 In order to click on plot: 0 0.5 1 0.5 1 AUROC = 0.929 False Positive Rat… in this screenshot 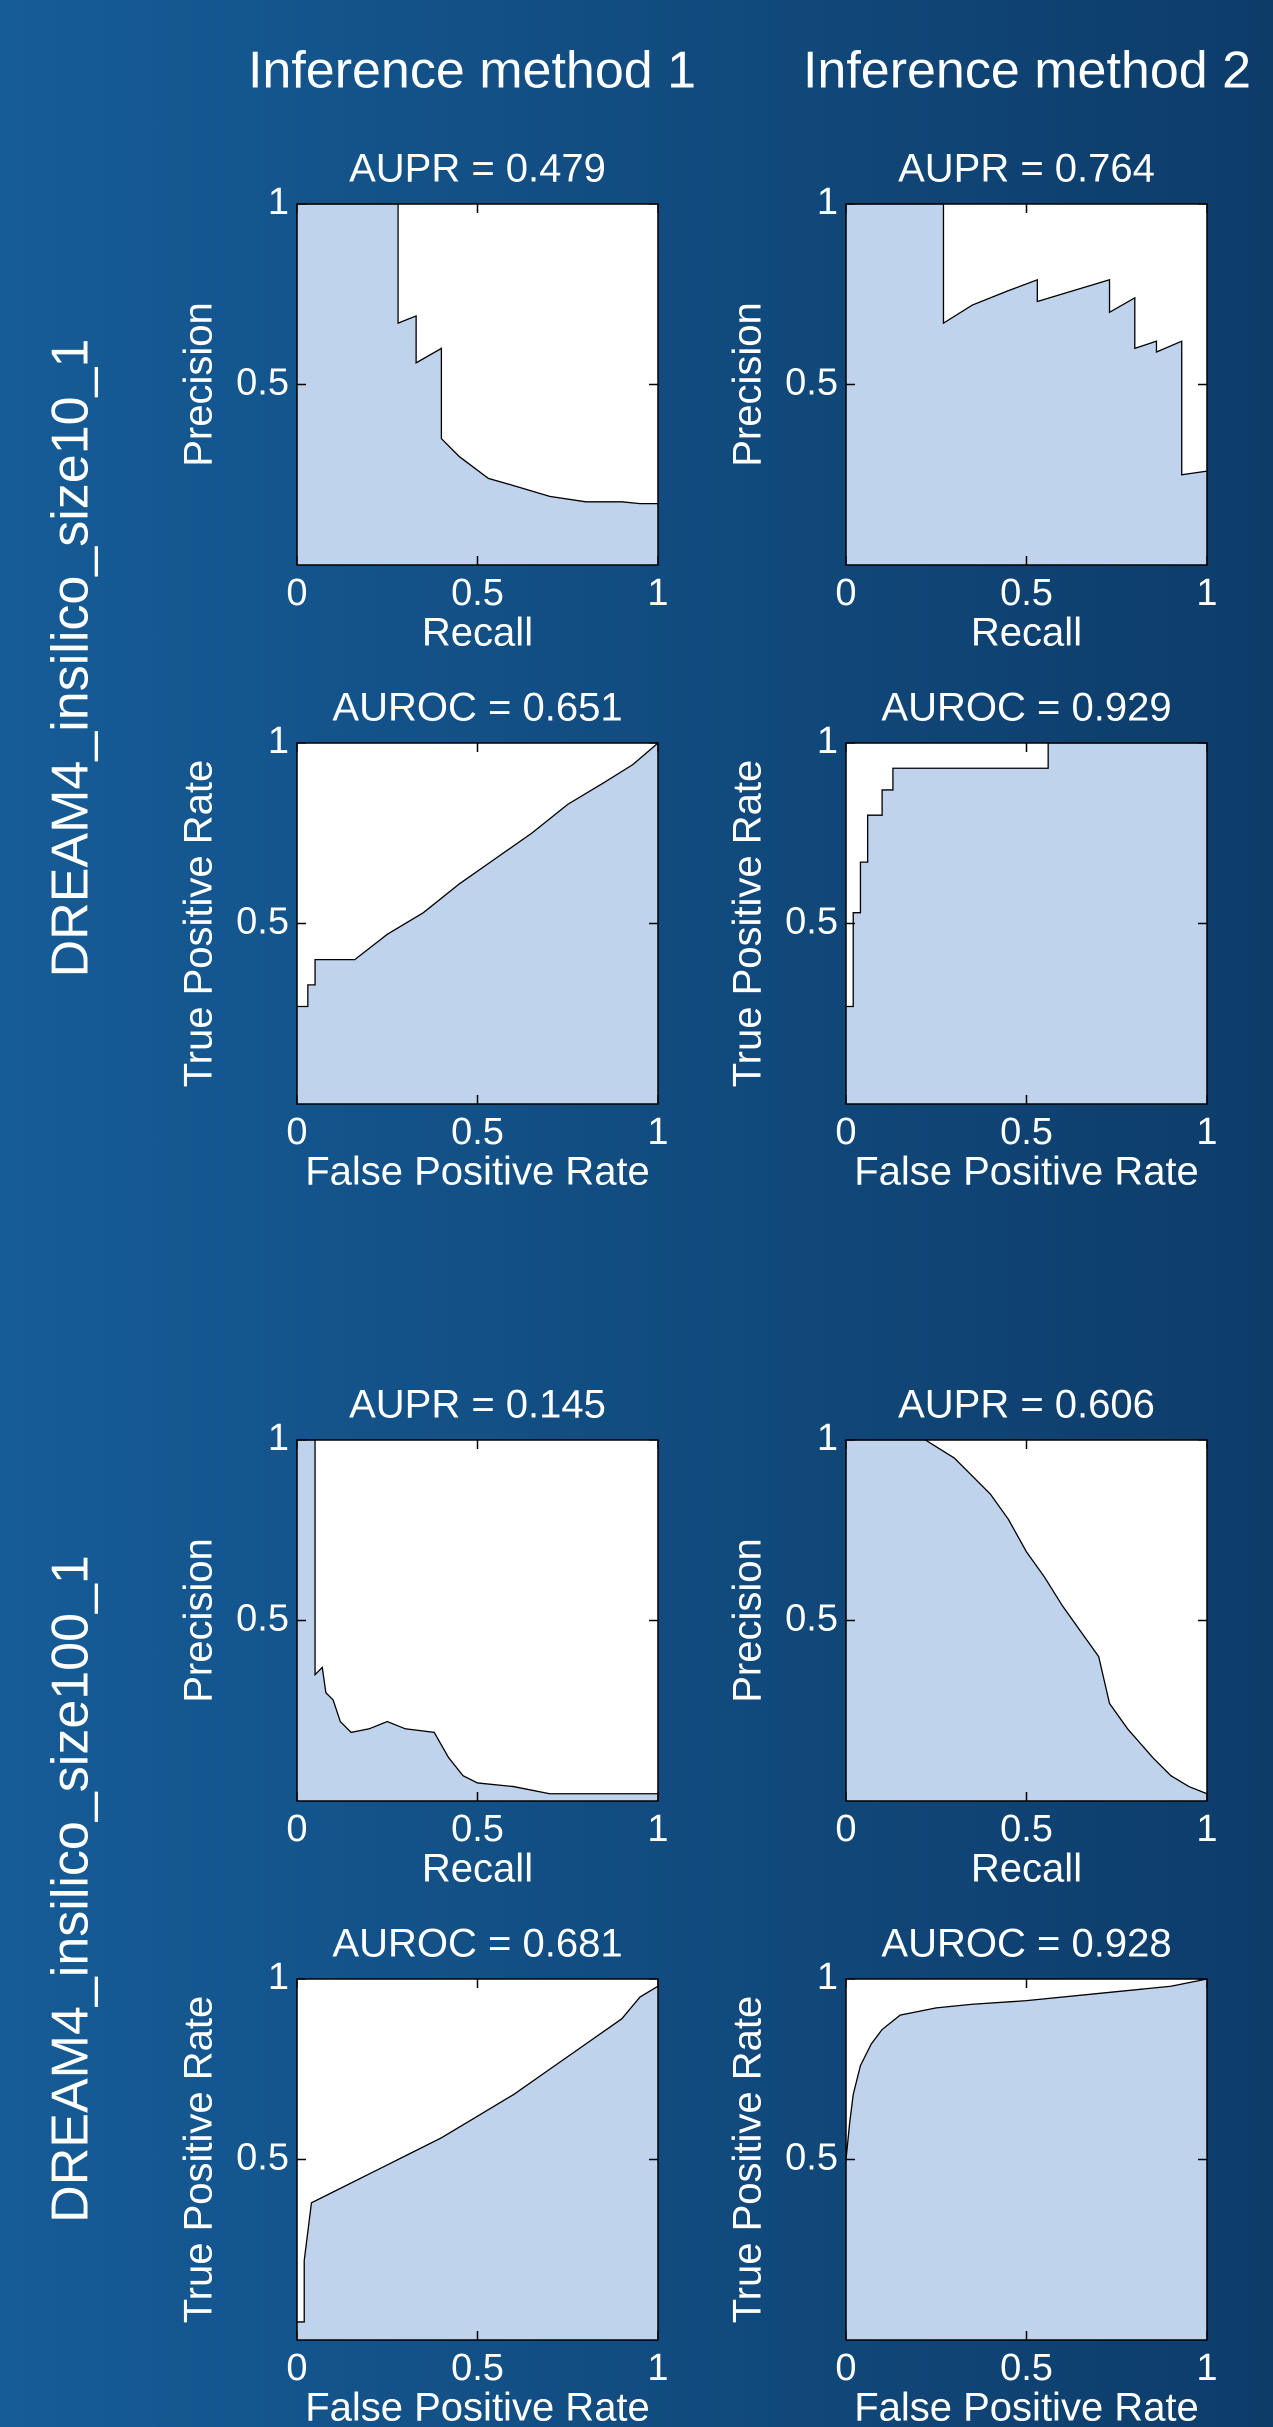, I will do `click(972, 940)`.